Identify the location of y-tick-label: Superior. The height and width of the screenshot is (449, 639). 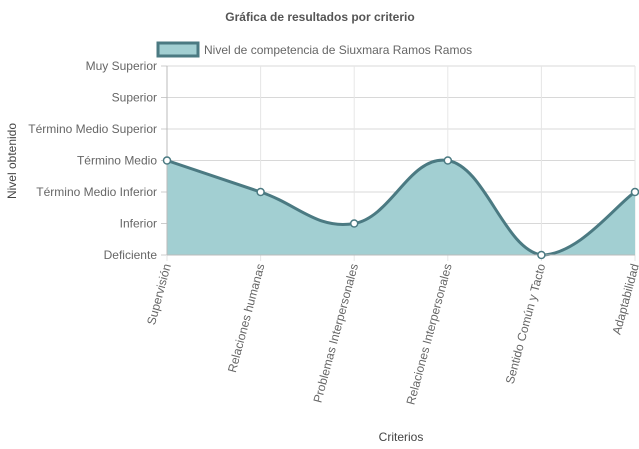
(134, 98).